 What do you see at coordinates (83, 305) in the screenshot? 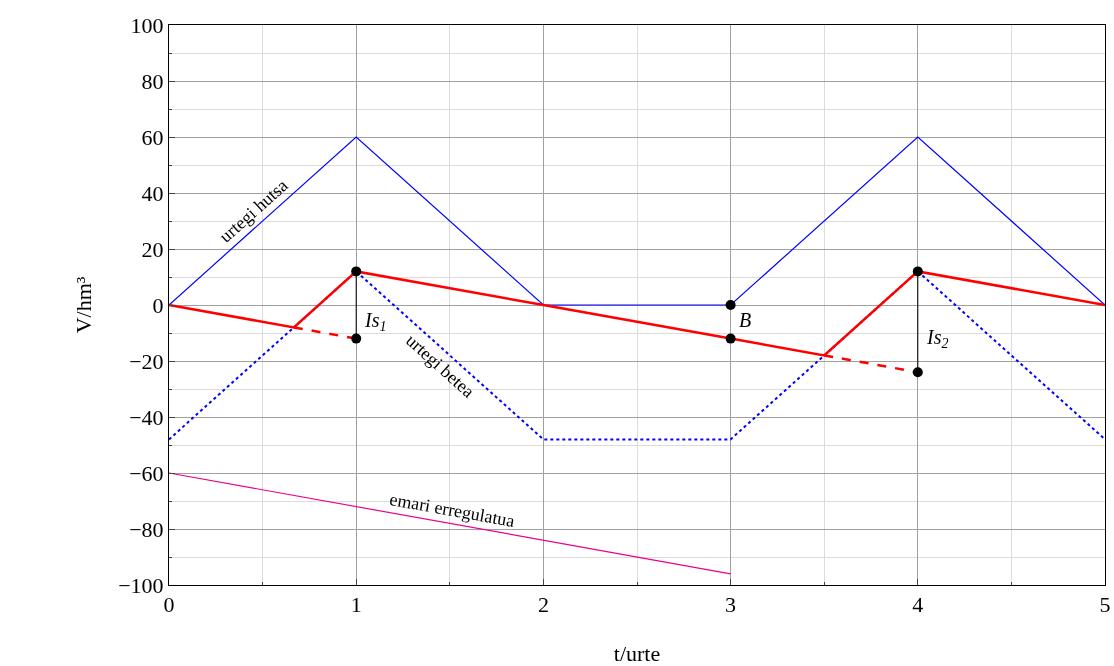
I see `y-axis-title: V/hm³` at bounding box center [83, 305].